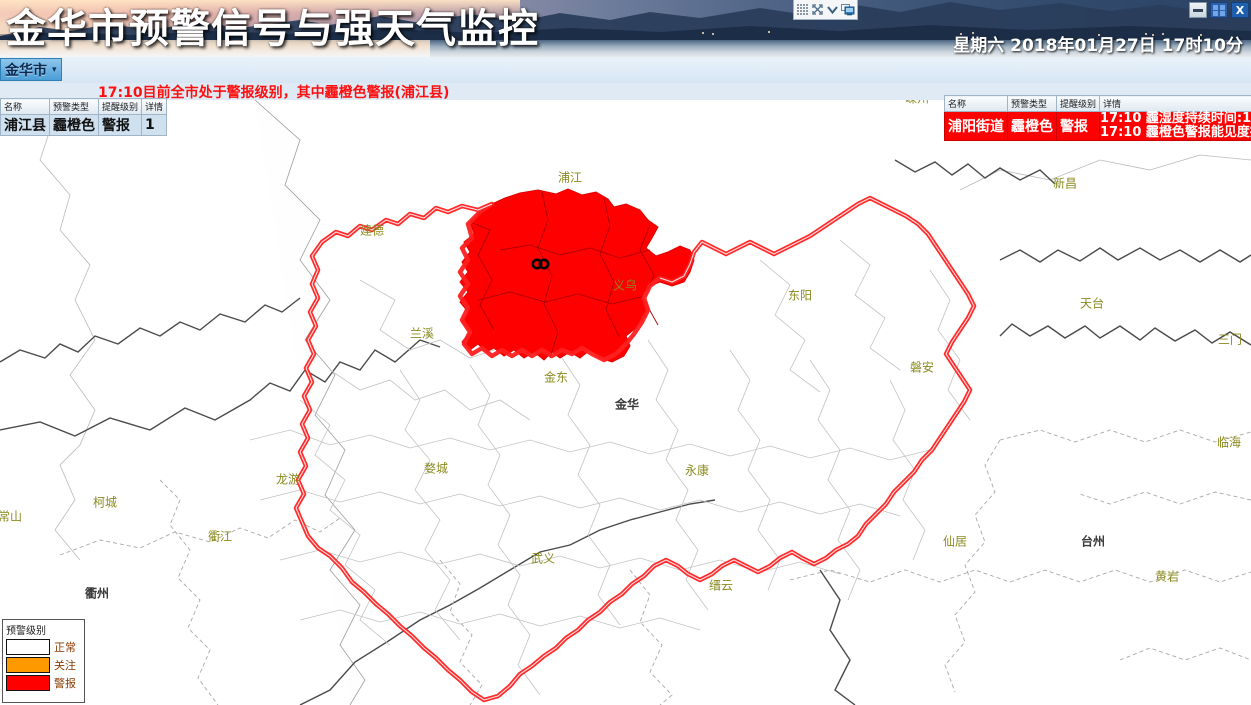 The height and width of the screenshot is (705, 1251). I want to click on city-select-value: 金华市, so click(26, 70).